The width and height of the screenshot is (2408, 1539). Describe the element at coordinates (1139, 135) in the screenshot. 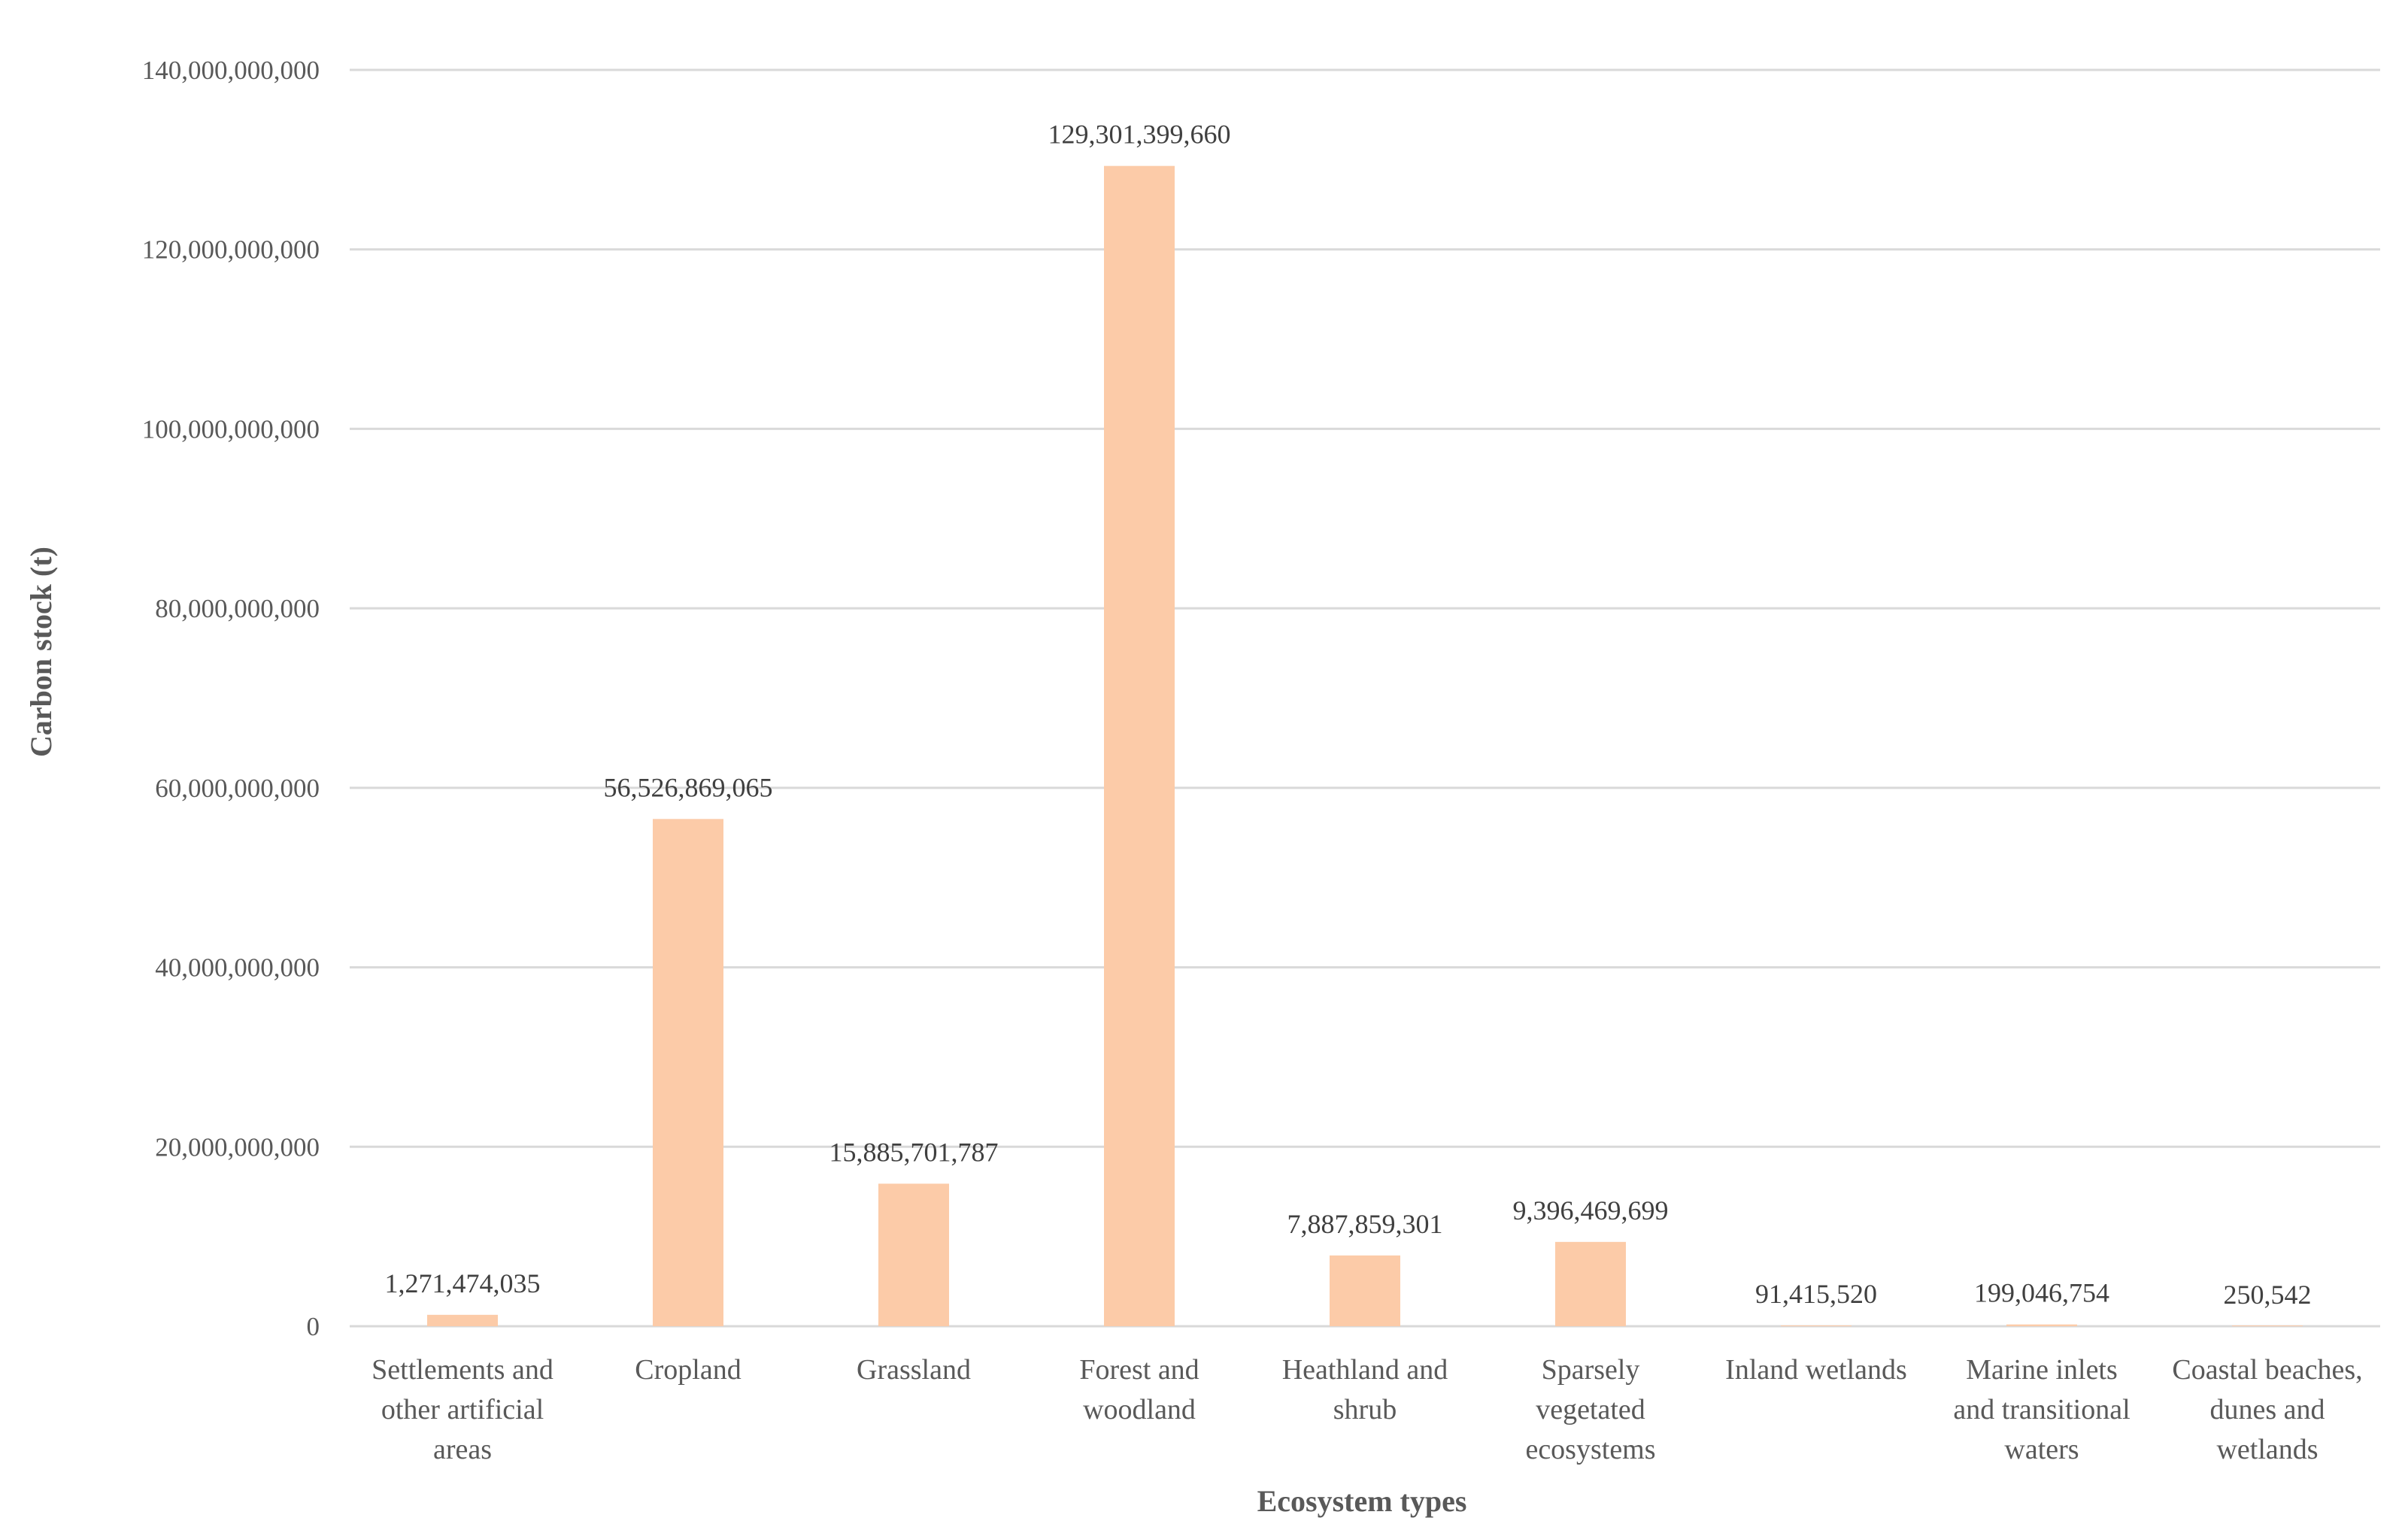

I see `data-label: 129,301,399,660` at that location.